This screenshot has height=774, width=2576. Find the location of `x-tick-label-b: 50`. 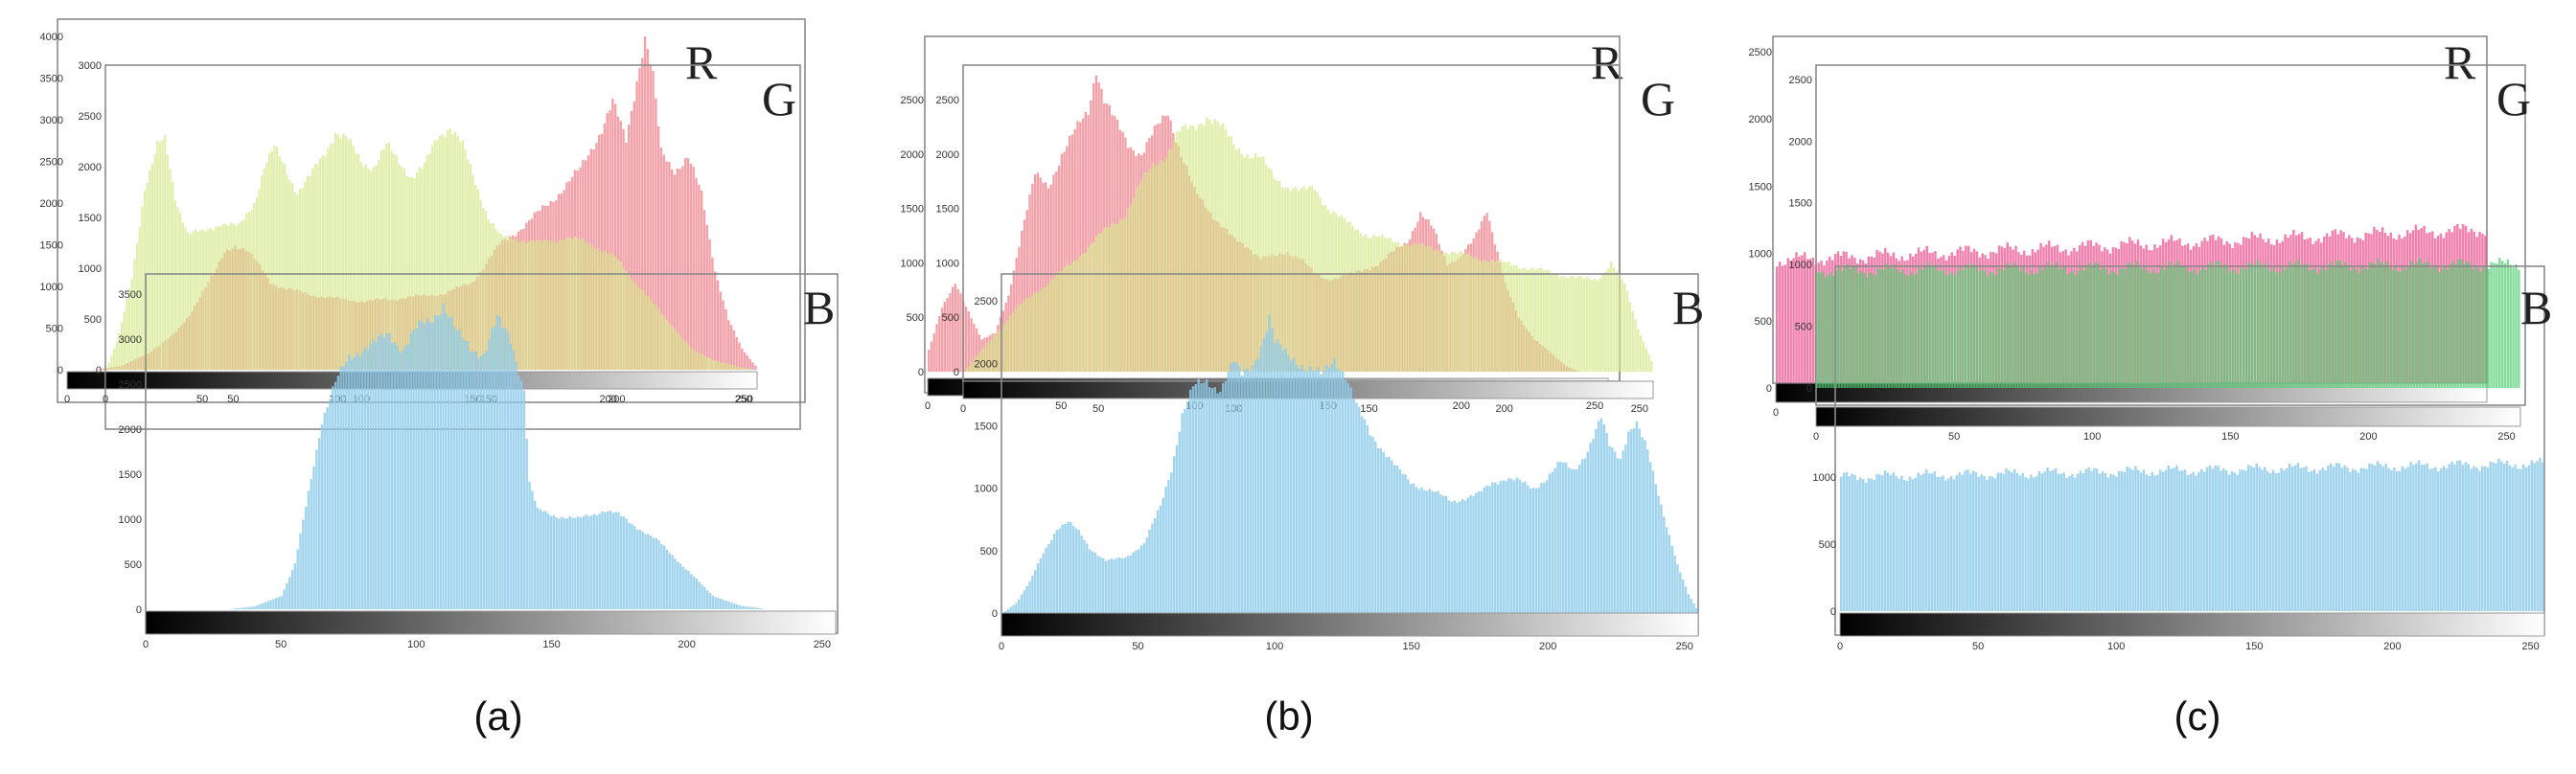

x-tick-label-b: 50 is located at coordinates (1137, 646).